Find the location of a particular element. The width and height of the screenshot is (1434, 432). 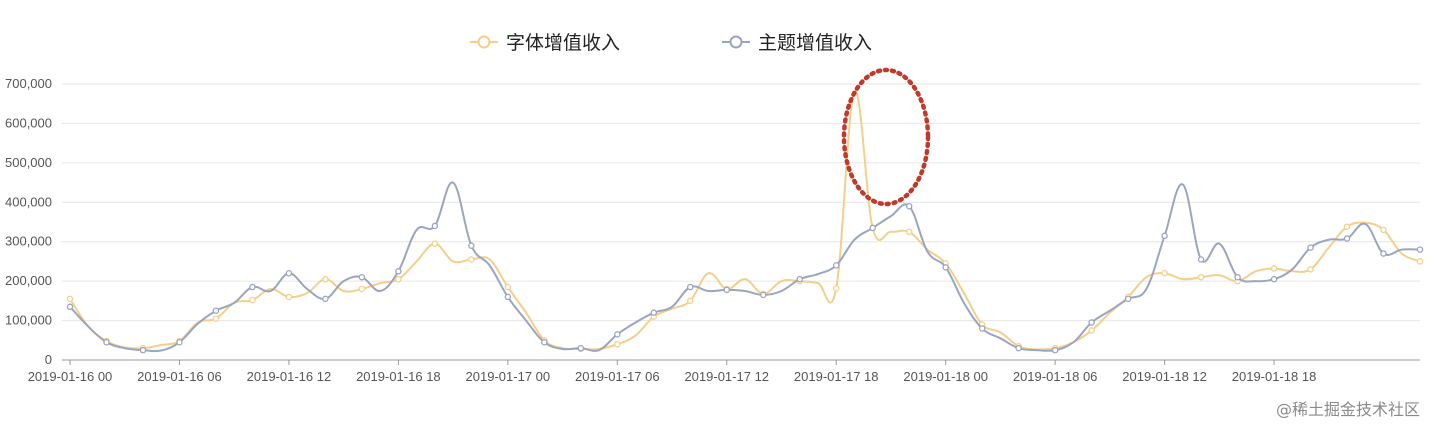

legend-label: 主题增值收入 is located at coordinates (815, 43).